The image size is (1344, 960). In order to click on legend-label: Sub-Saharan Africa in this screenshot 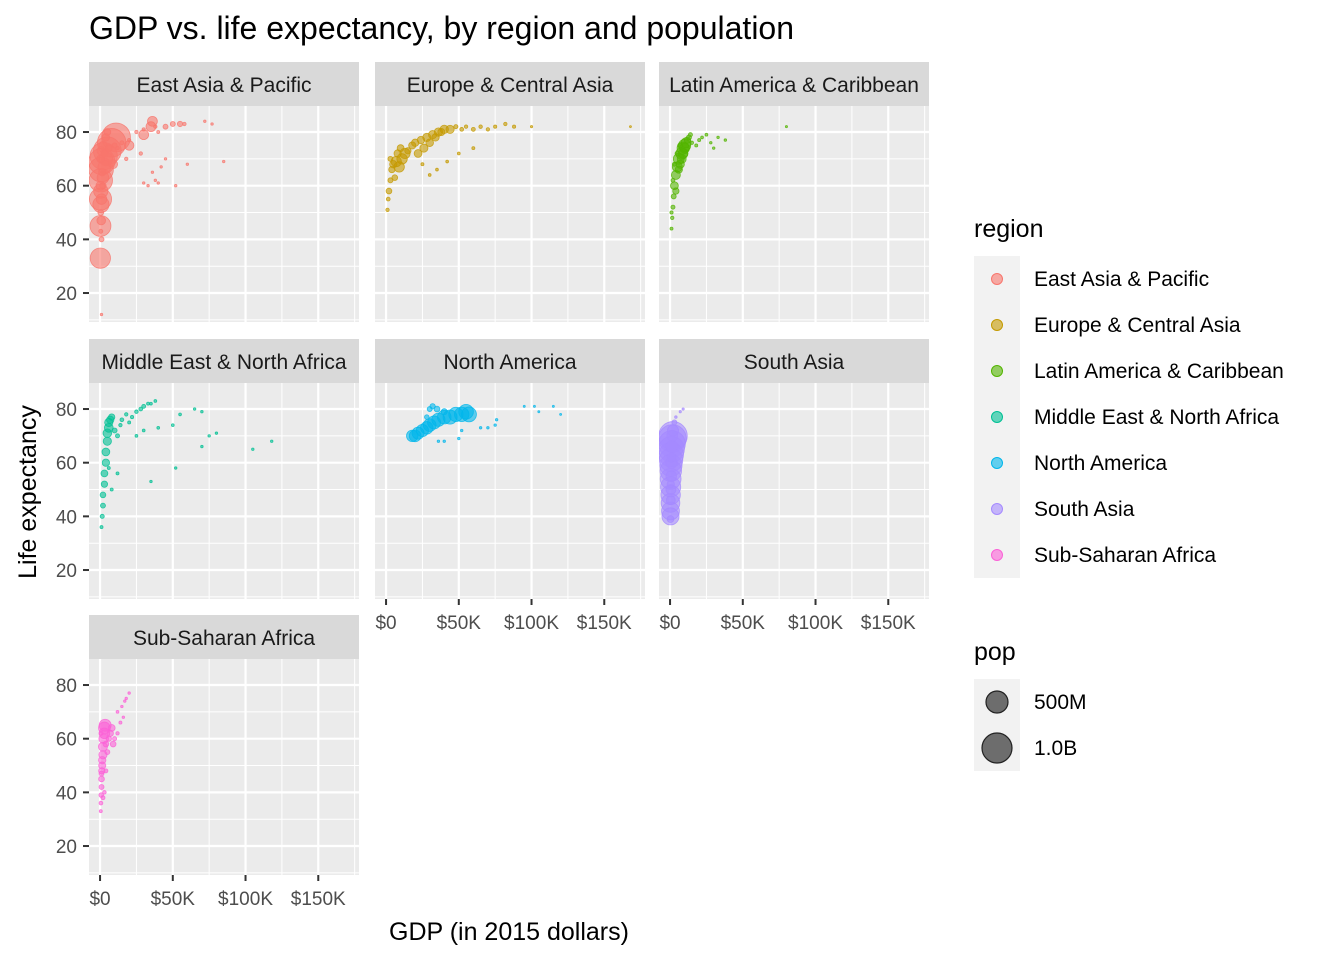, I will do `click(1125, 555)`.